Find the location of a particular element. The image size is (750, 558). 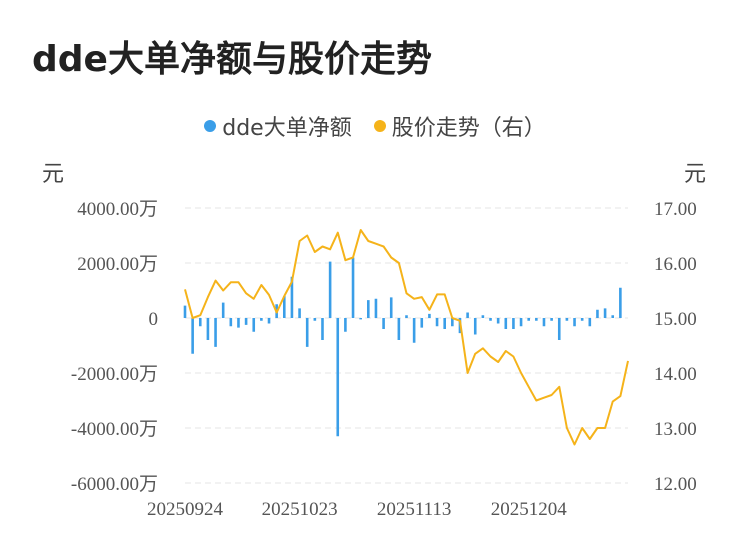

right-tick-label: 14.00 is located at coordinates (675, 374).